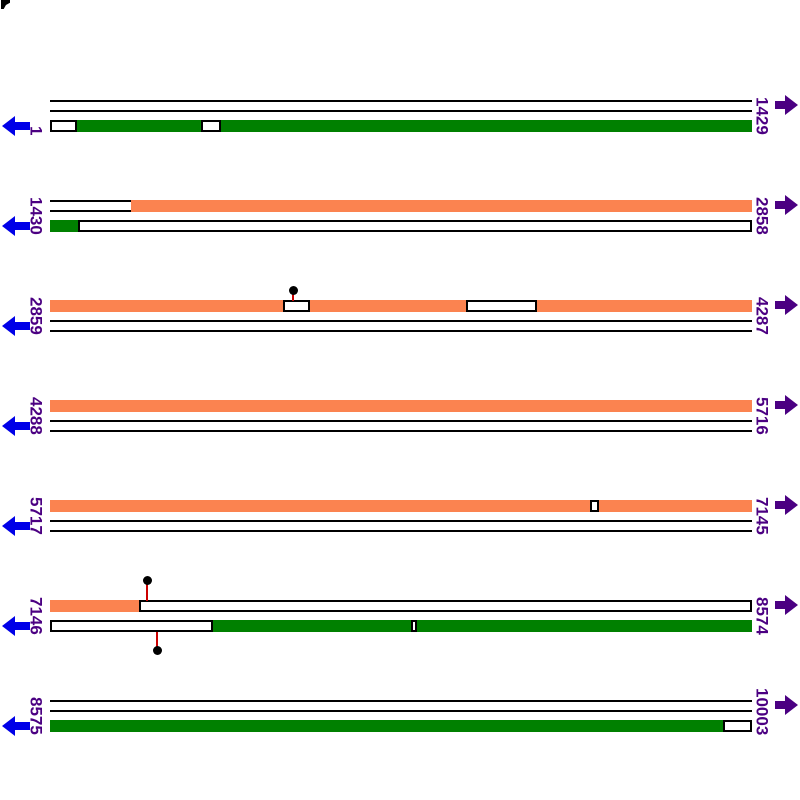 Image resolution: width=800 pixels, height=800 pixels. I want to click on row-start-coordinate: 1430, so click(36, 216).